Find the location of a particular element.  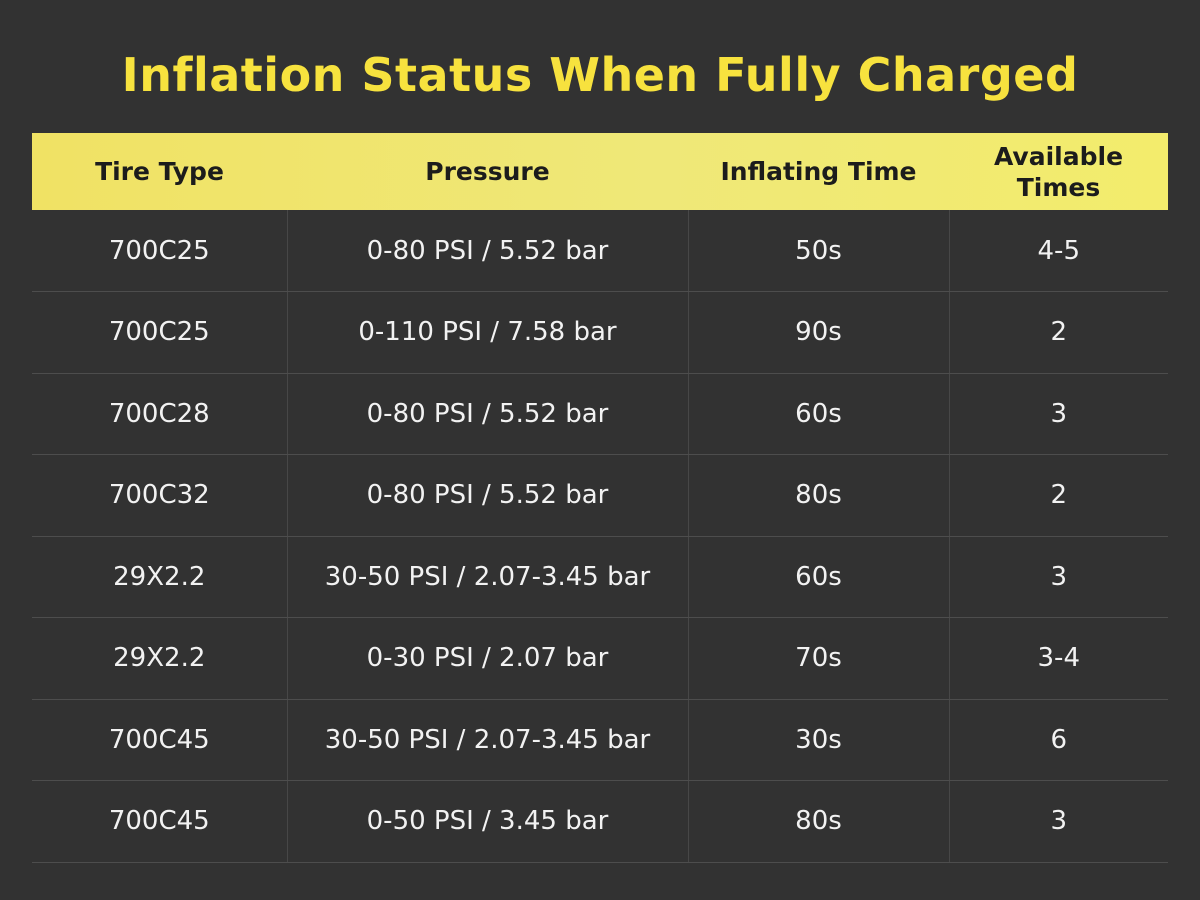

header-available-times: Available Times is located at coordinates (1058, 171).